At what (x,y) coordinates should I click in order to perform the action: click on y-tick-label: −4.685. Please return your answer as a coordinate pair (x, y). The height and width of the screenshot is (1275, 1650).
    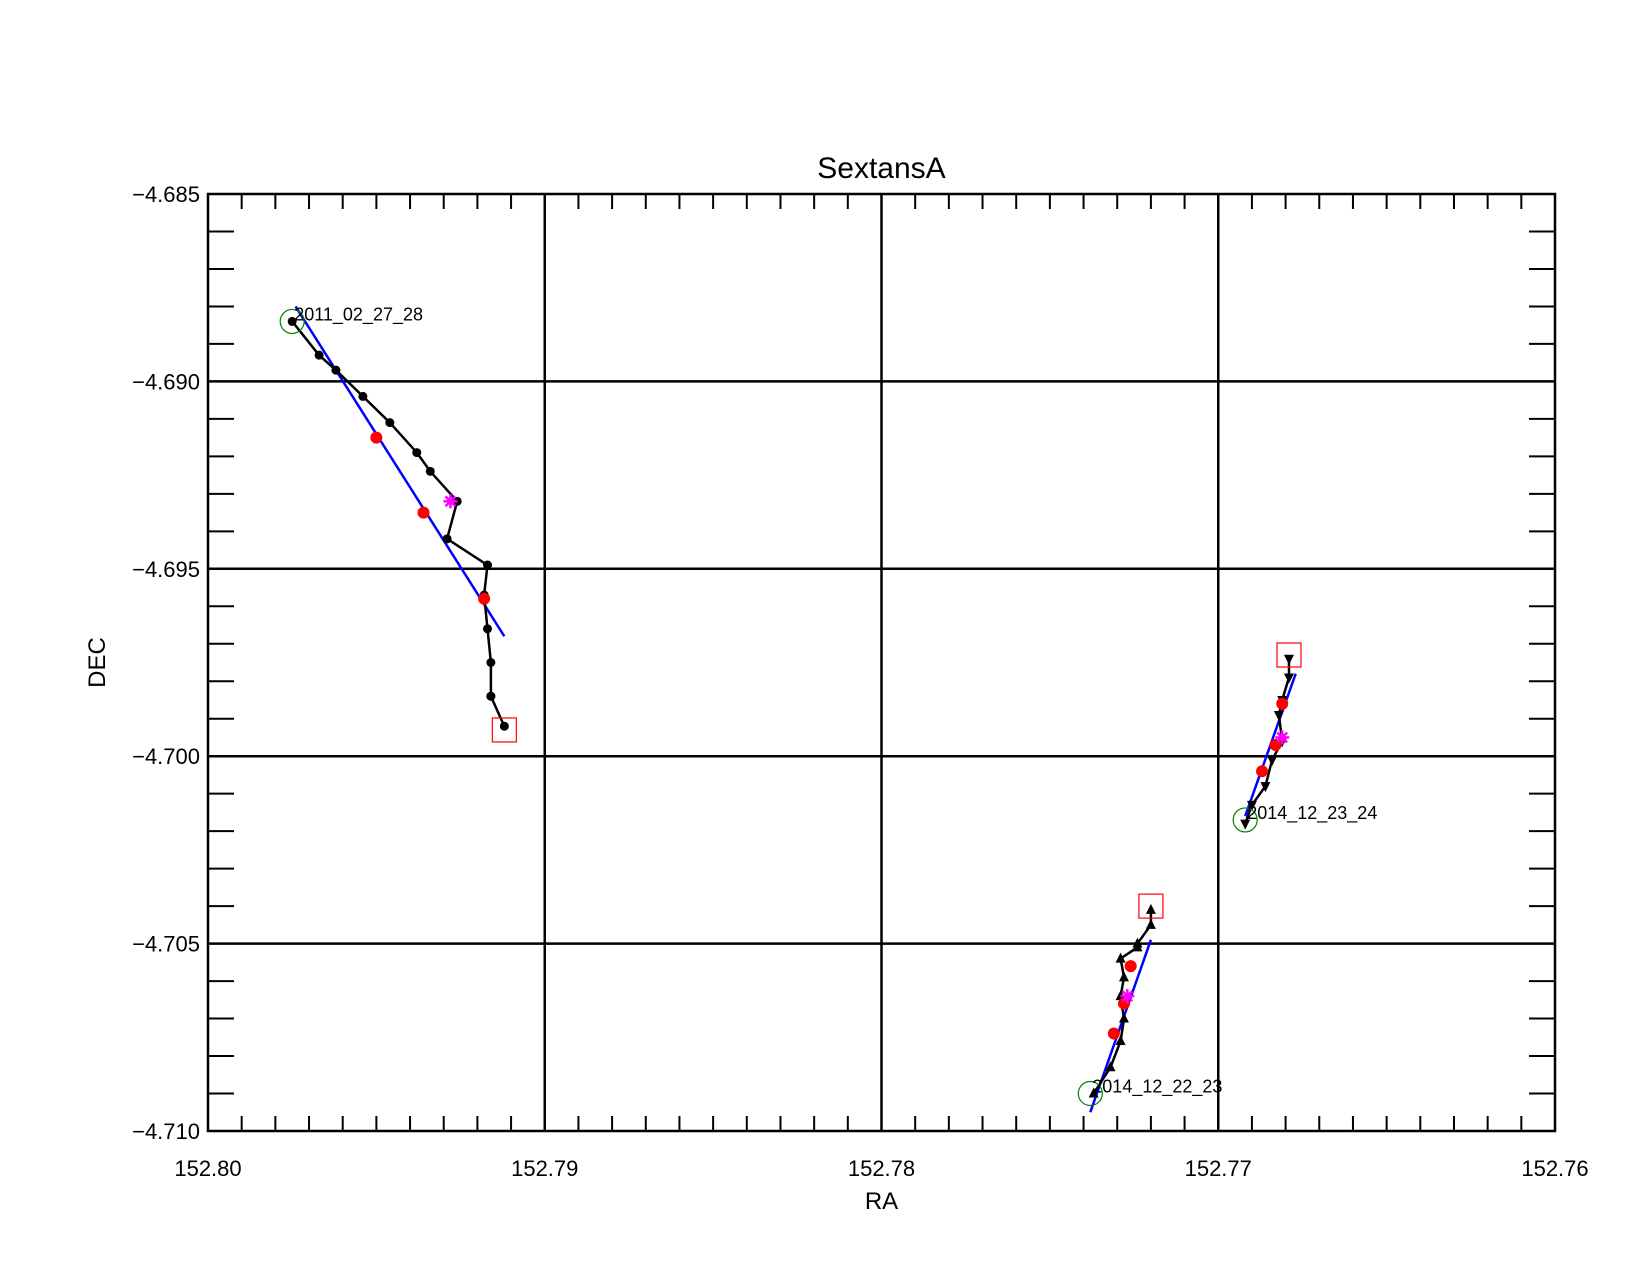
    Looking at the image, I should click on (166, 194).